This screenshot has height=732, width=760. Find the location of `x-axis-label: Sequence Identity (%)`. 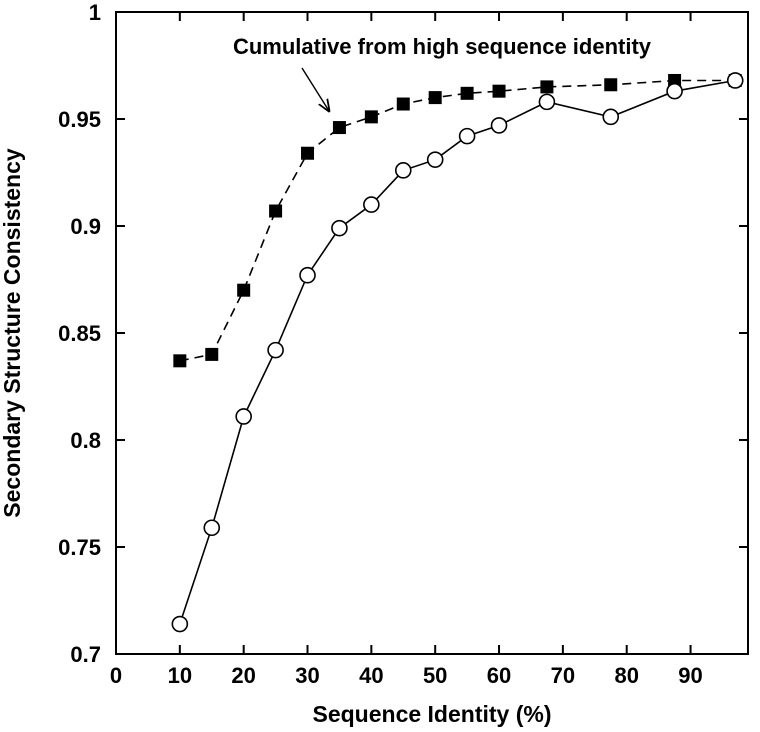

x-axis-label: Sequence Identity (%) is located at coordinates (432, 714).